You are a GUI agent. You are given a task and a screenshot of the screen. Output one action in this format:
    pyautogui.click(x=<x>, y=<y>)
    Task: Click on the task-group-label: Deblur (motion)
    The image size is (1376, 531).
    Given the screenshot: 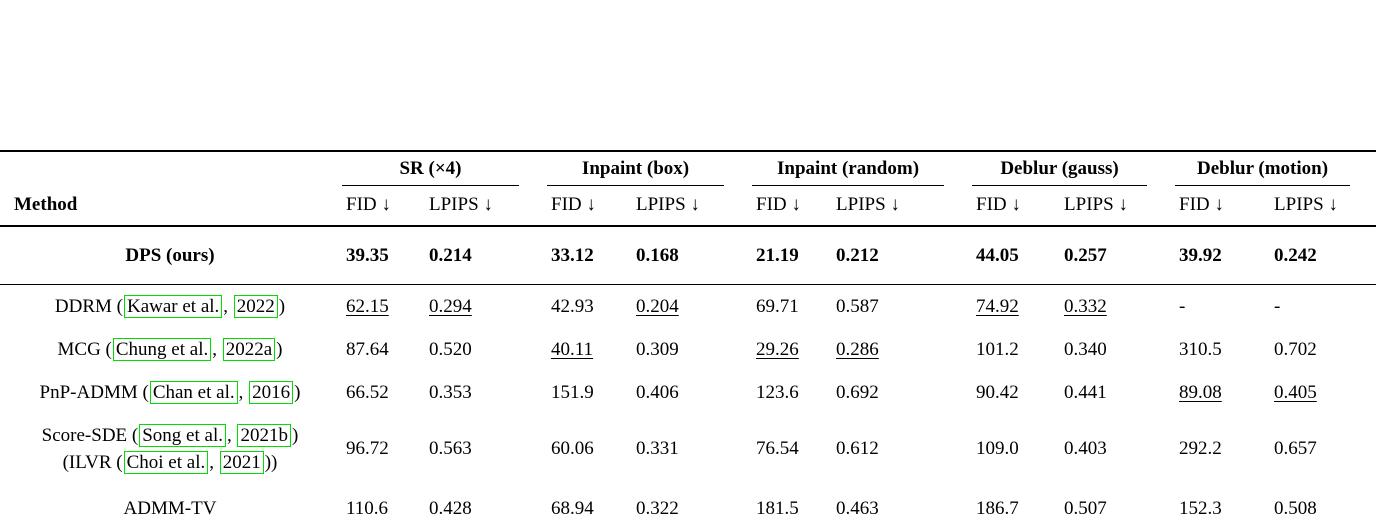 What is the action you would take?
    pyautogui.click(x=1263, y=172)
    